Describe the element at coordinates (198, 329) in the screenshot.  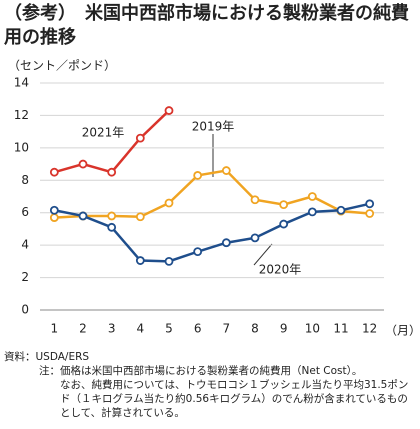
I see `x-tick-label: 6` at that location.